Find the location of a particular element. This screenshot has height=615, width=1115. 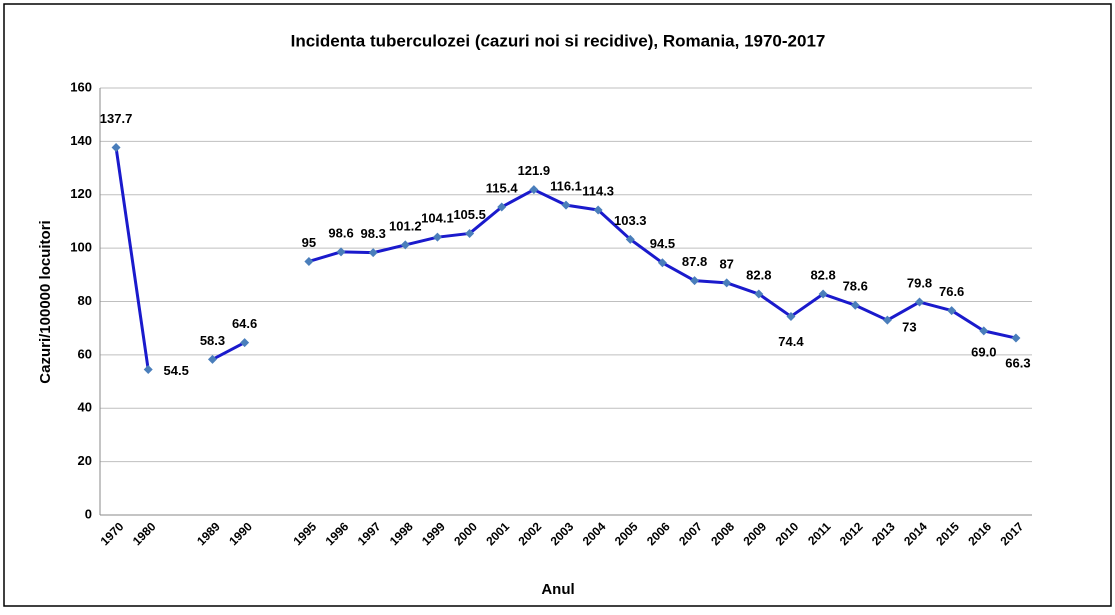

data-label: 73 is located at coordinates (909, 327).